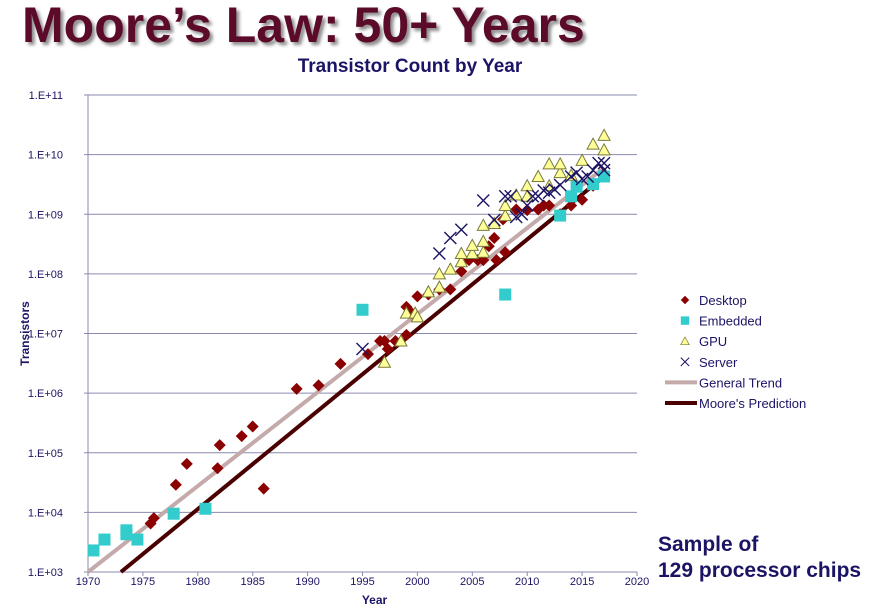  What do you see at coordinates (410, 66) in the screenshot?
I see `chart-title: Transistor Count by Year` at bounding box center [410, 66].